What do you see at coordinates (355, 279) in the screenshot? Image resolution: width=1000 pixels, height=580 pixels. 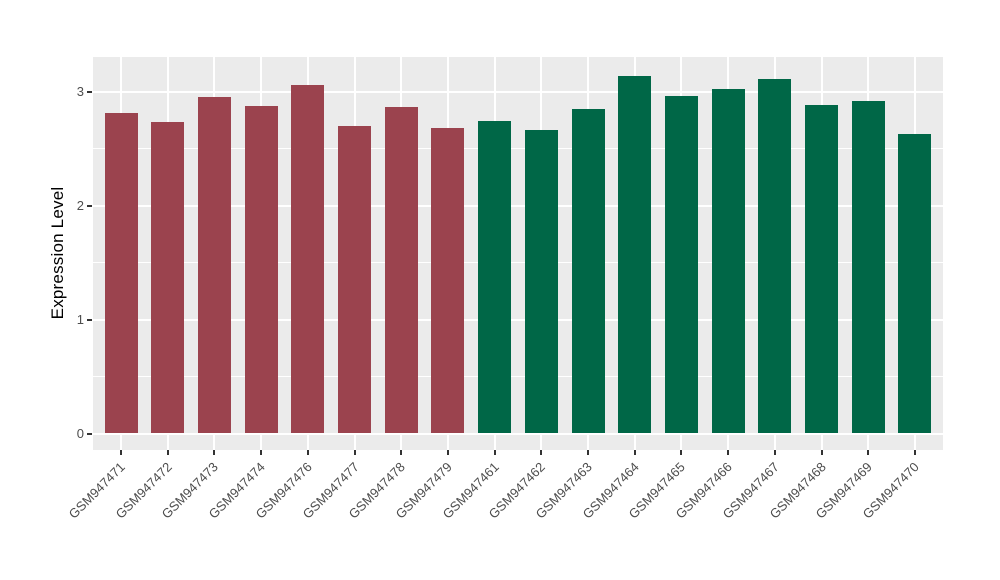 I see `bar-GSM947477` at bounding box center [355, 279].